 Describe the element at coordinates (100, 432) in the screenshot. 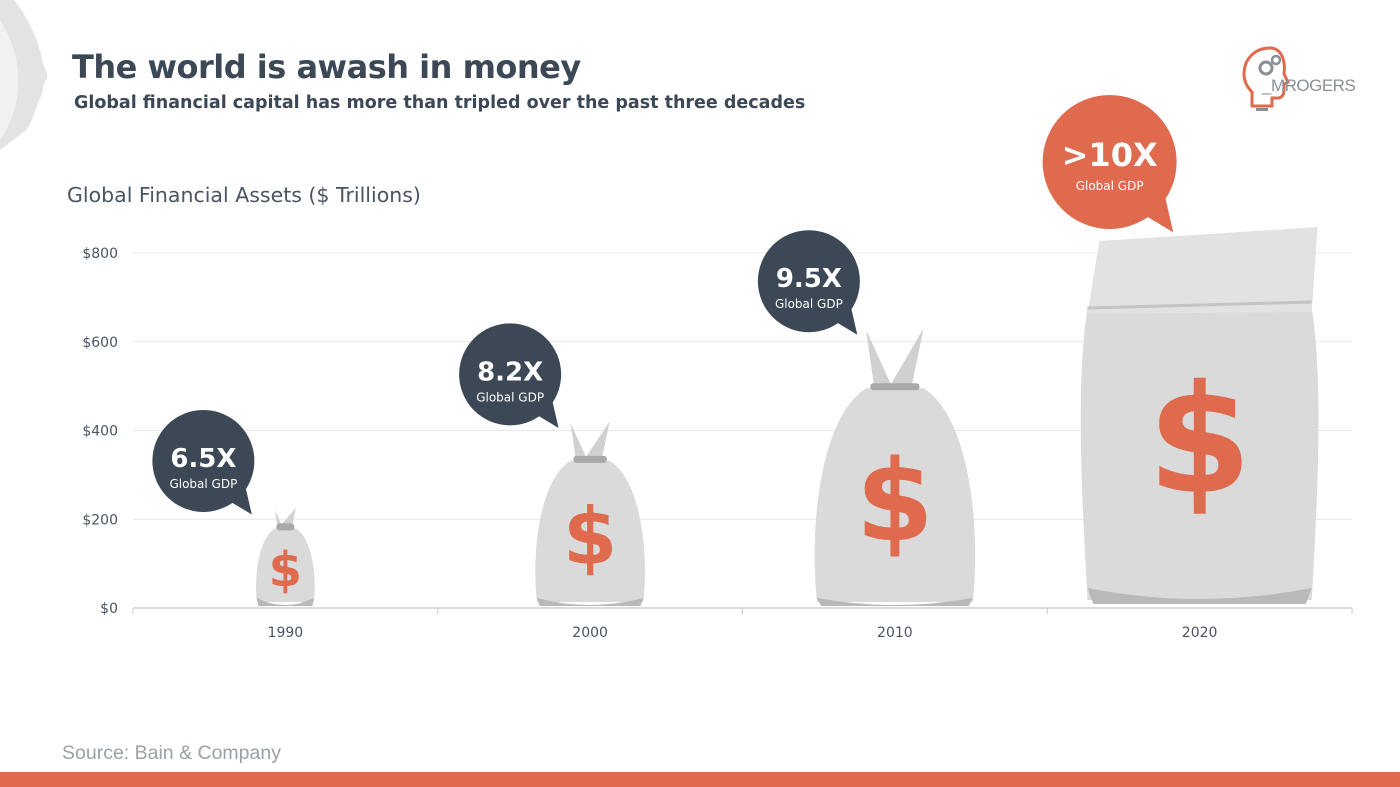

I see `y-tick-label: $400` at that location.